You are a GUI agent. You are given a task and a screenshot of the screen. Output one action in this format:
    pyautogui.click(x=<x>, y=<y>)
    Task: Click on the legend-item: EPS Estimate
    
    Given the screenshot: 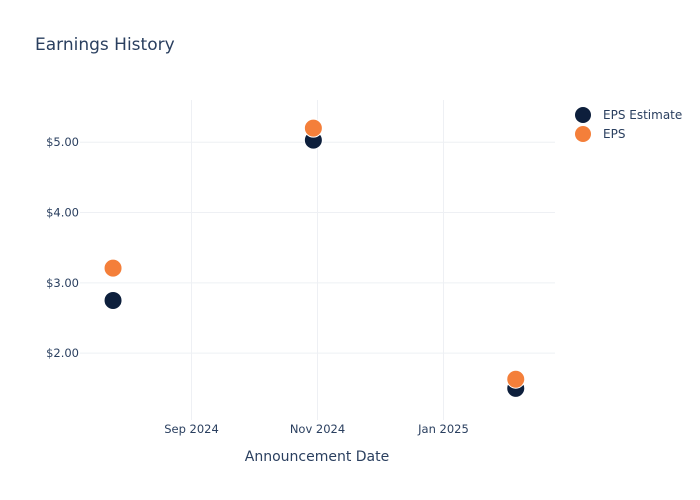 What is the action you would take?
    pyautogui.click(x=628, y=115)
    